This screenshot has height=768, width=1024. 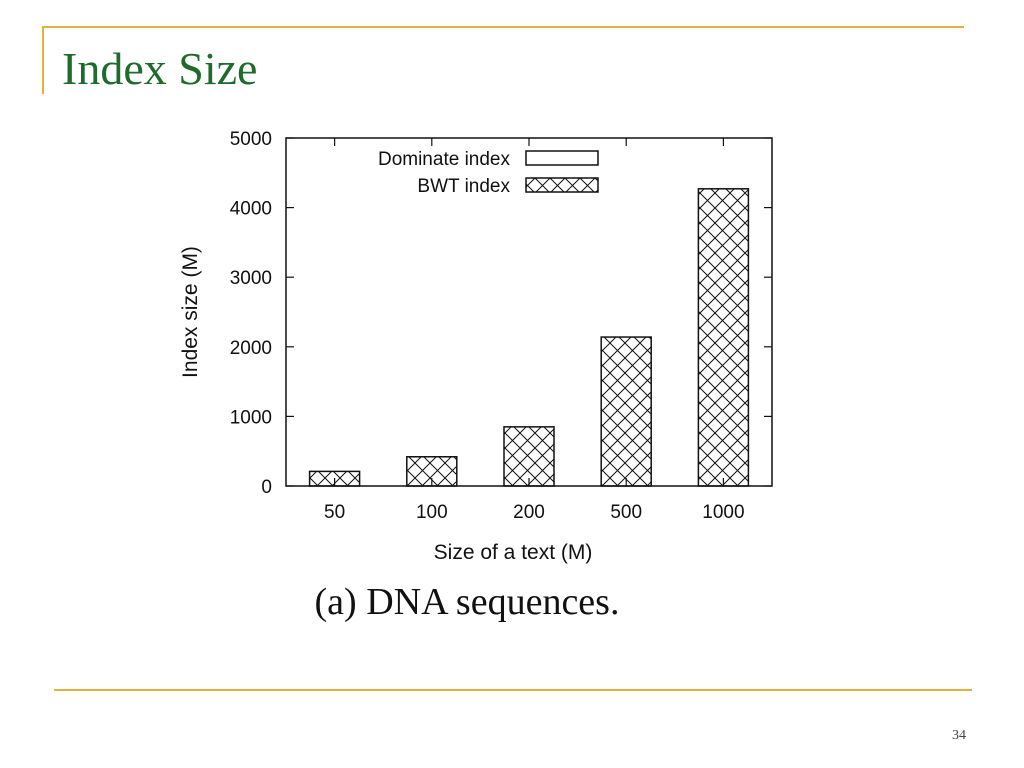 I want to click on x-tick-label: 200, so click(x=529, y=512).